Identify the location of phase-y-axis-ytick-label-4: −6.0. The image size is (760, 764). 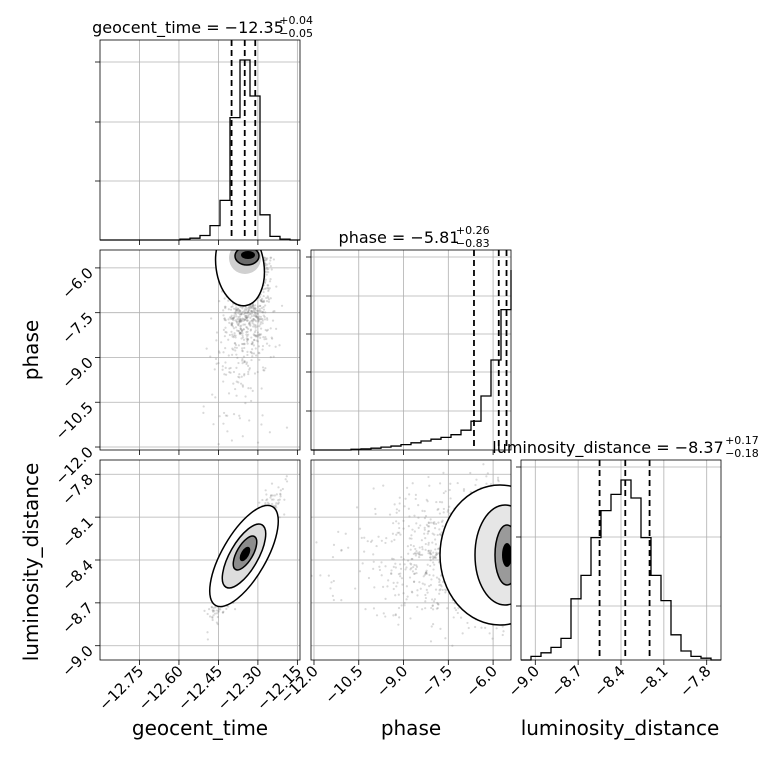
(77, 283).